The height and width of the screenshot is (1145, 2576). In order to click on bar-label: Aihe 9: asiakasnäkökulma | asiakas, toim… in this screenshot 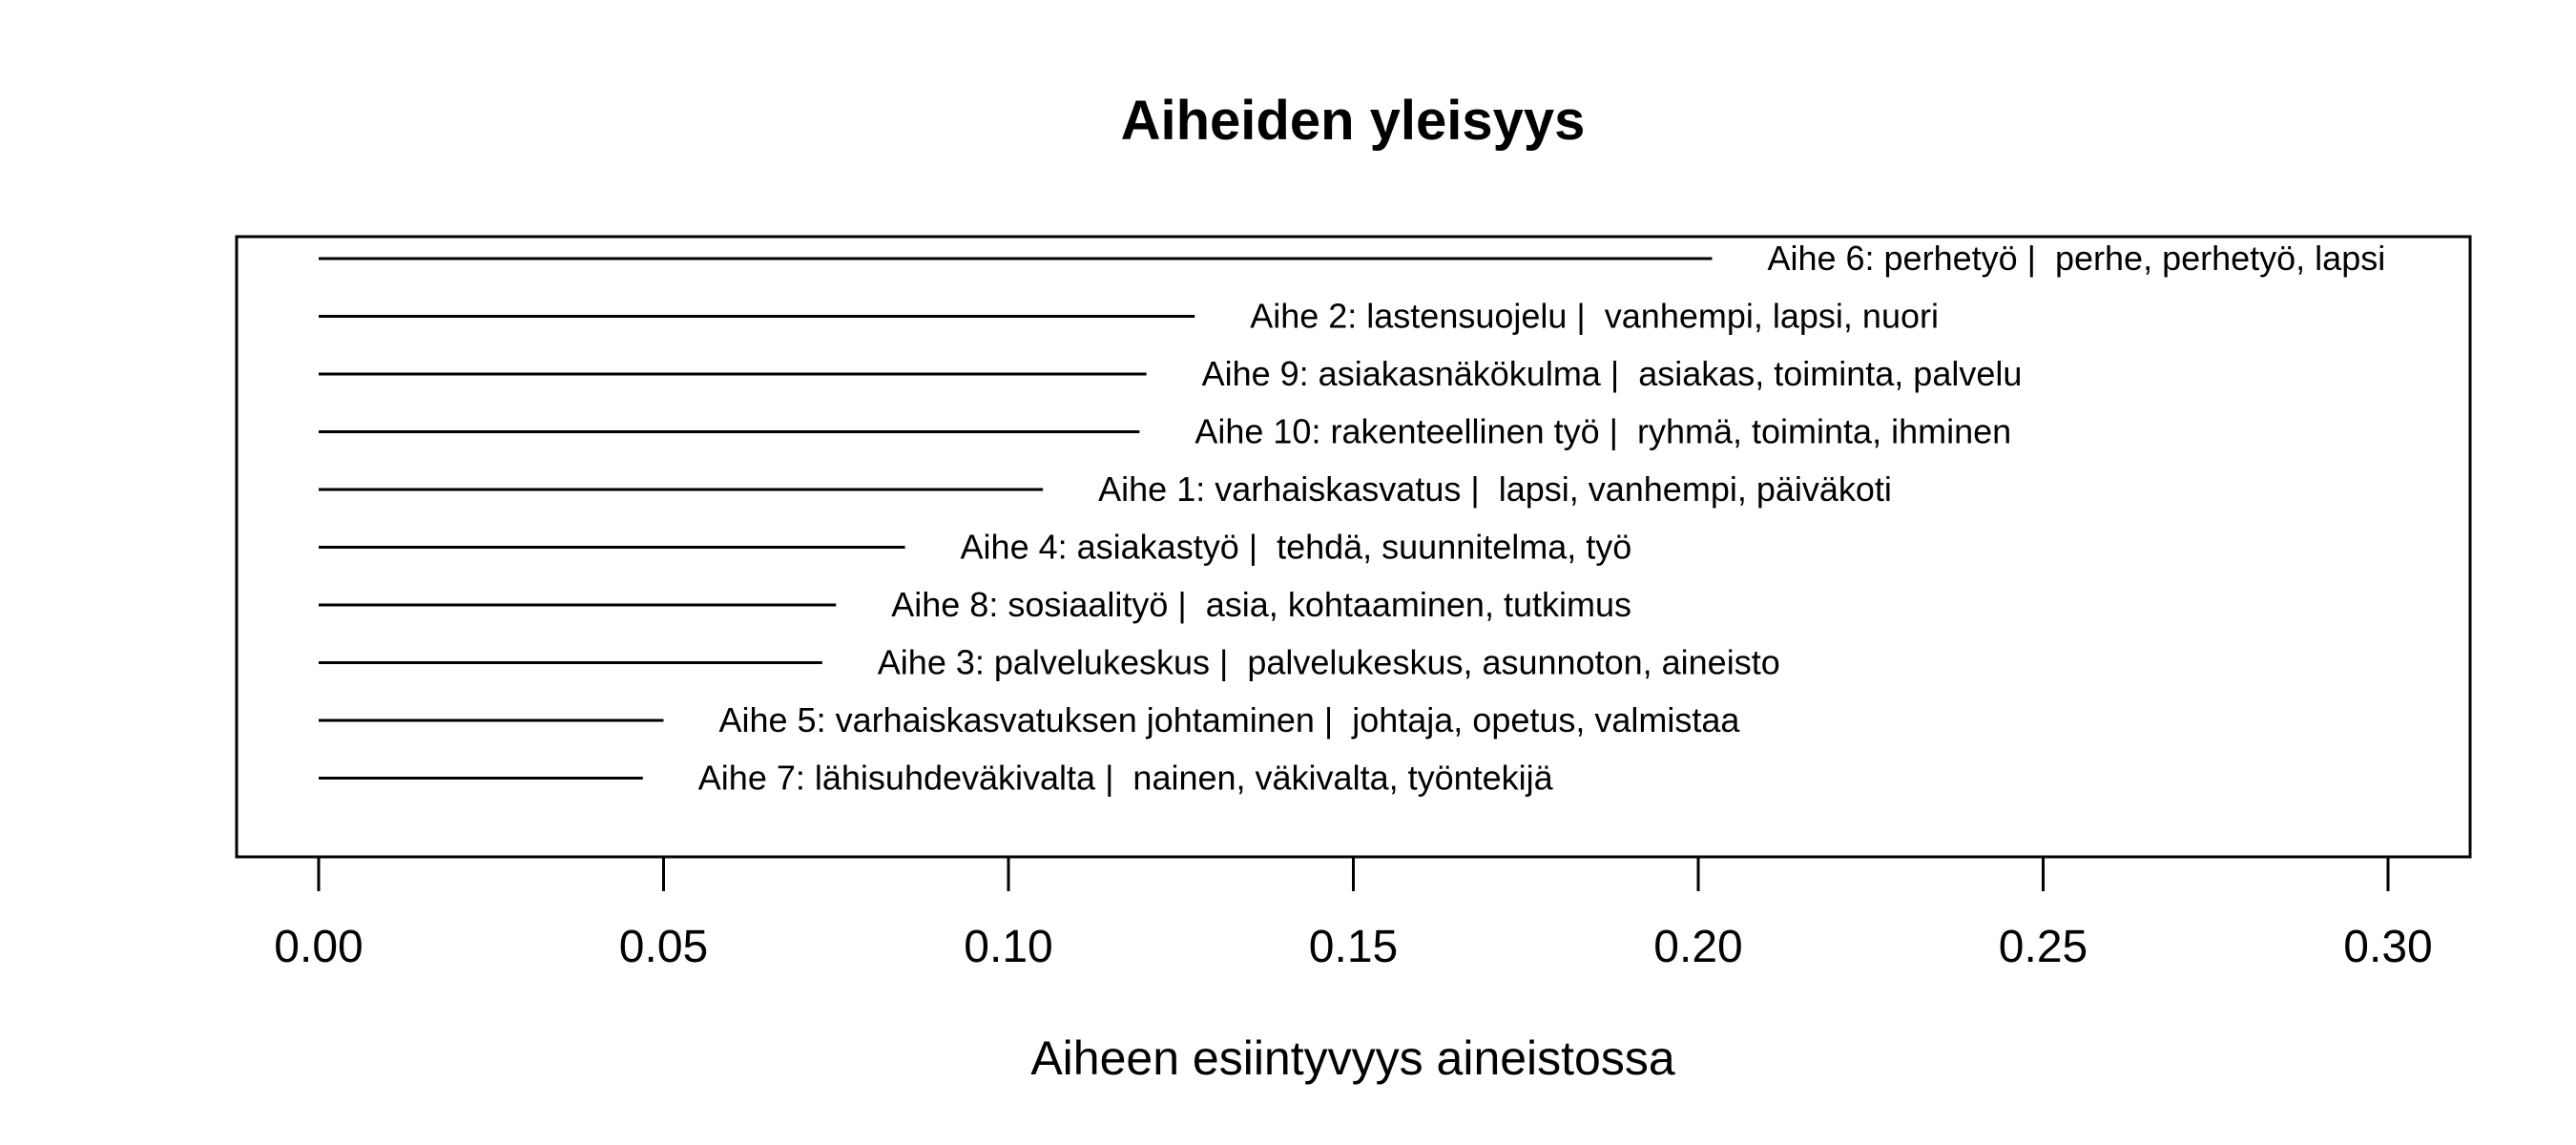, I will do `click(1612, 374)`.